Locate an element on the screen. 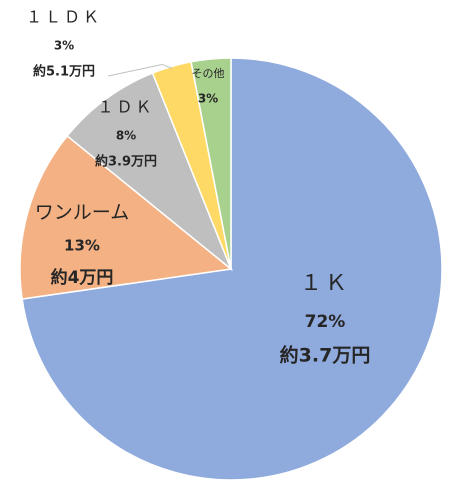 This screenshot has height=488, width=456. slice-2-name-label: ワンルーム is located at coordinates (82, 213).